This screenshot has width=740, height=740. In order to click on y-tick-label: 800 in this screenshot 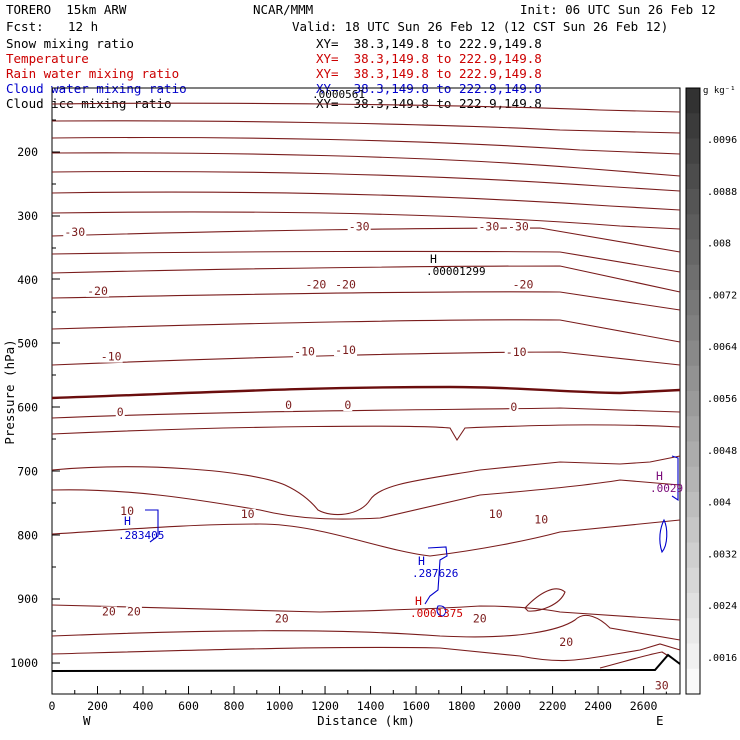, I will do `click(27, 535)`.